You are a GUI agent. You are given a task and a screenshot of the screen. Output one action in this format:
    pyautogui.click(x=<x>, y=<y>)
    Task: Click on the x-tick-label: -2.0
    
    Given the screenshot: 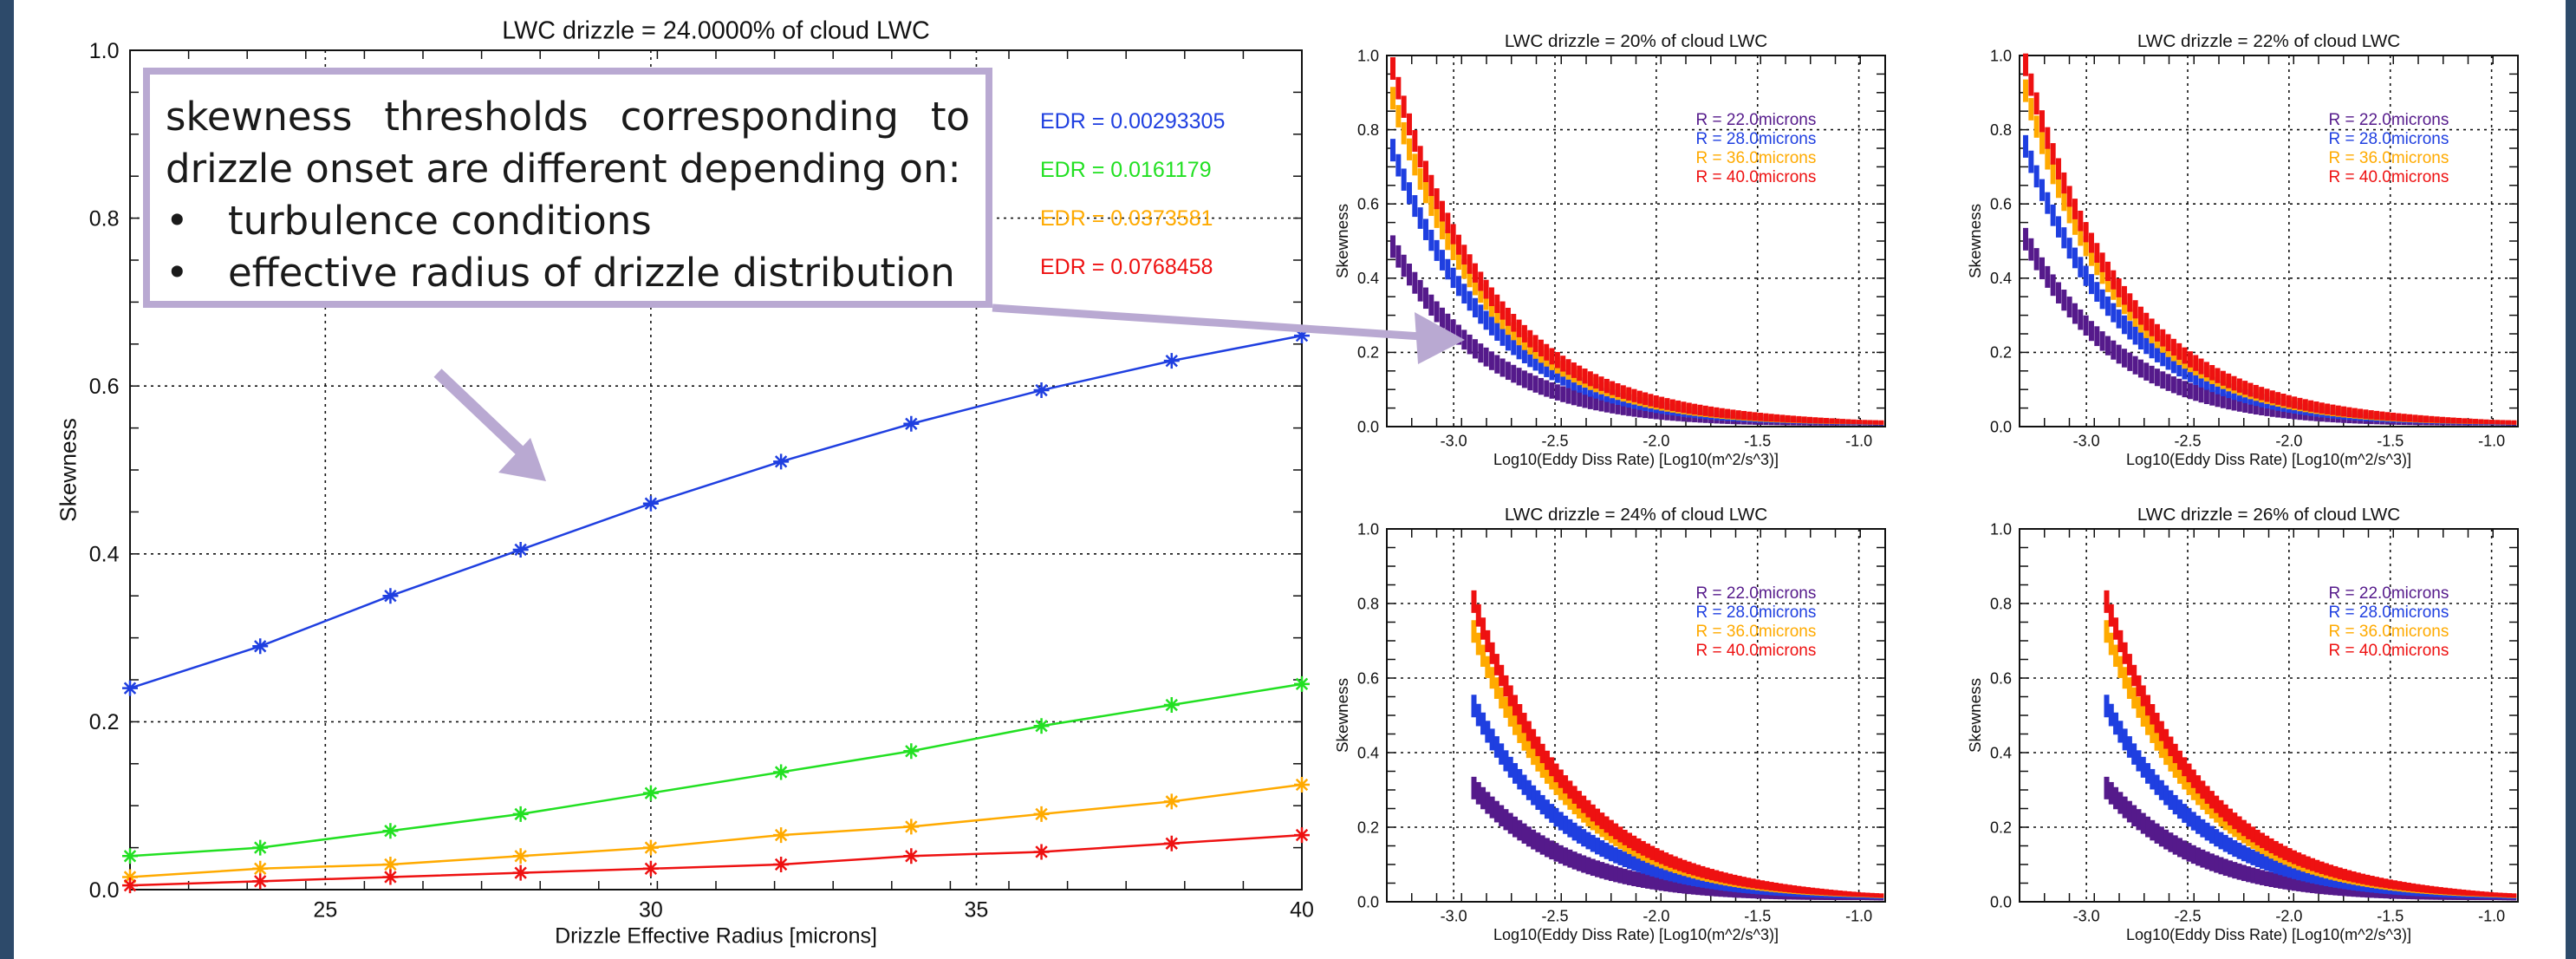 What is the action you would take?
    pyautogui.click(x=2288, y=441)
    